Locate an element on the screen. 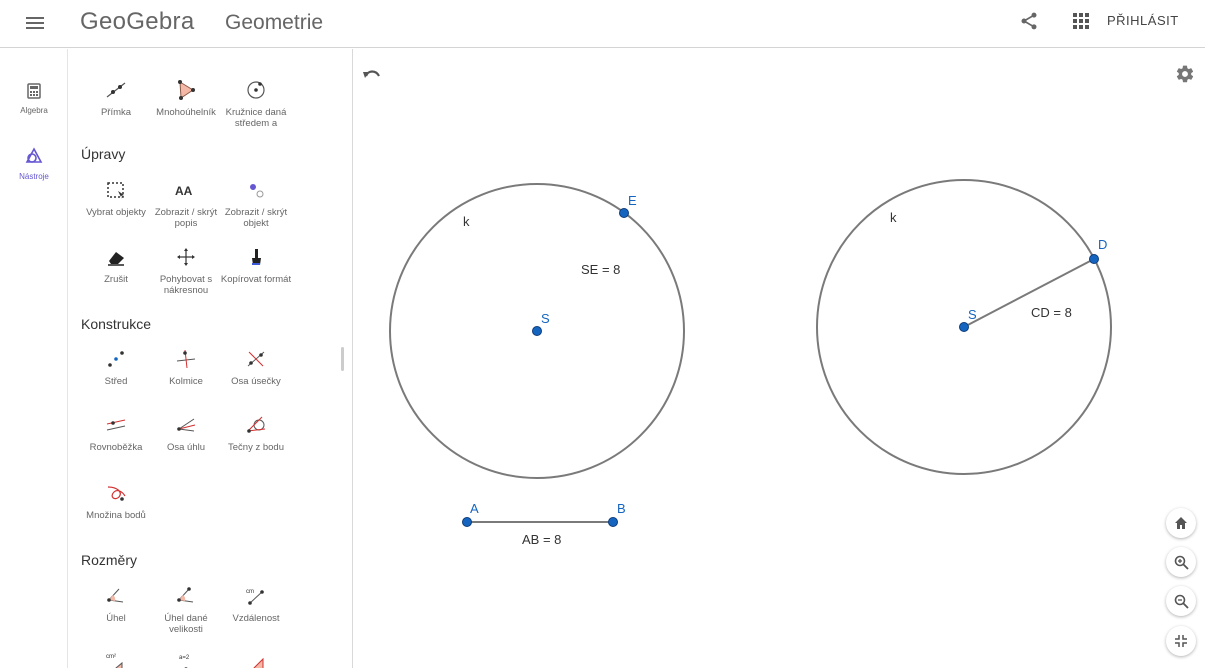  side-rail: Algebra Nástroje is located at coordinates (34, 358).